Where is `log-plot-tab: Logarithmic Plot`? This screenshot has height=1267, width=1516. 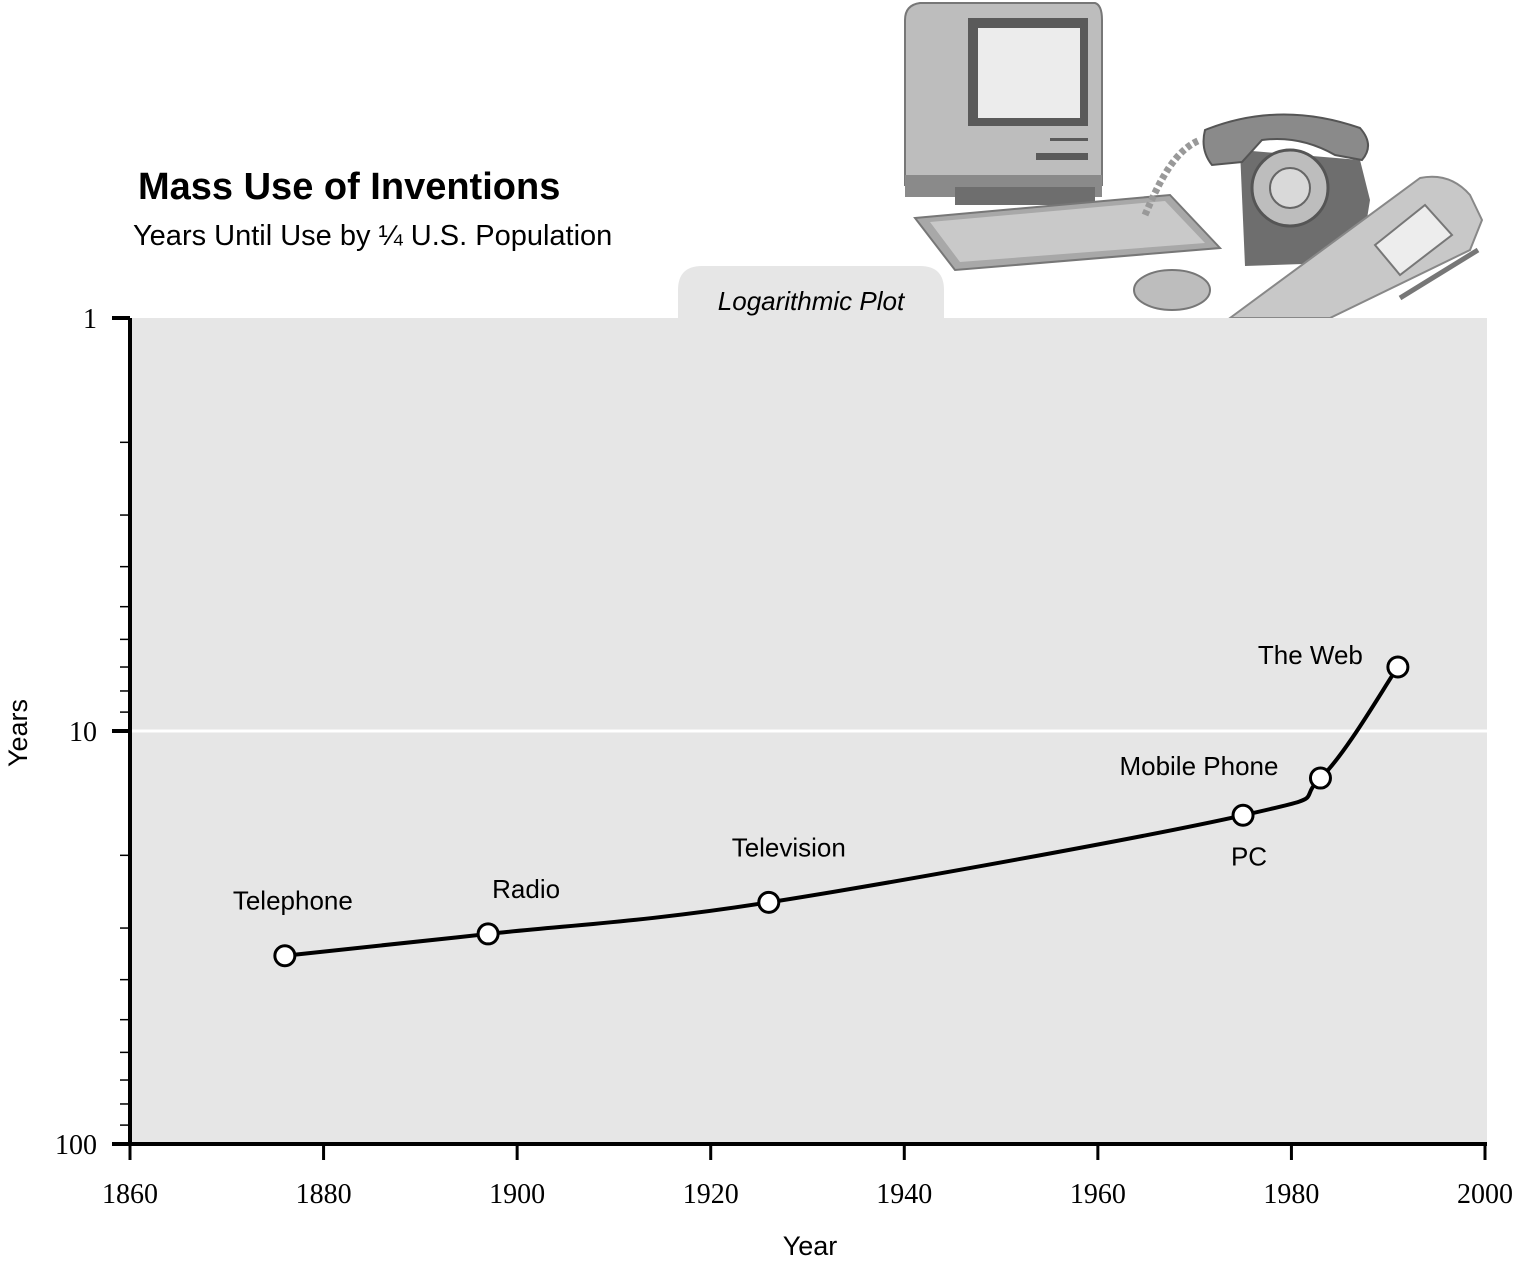
log-plot-tab: Logarithmic Plot is located at coordinates (811, 292).